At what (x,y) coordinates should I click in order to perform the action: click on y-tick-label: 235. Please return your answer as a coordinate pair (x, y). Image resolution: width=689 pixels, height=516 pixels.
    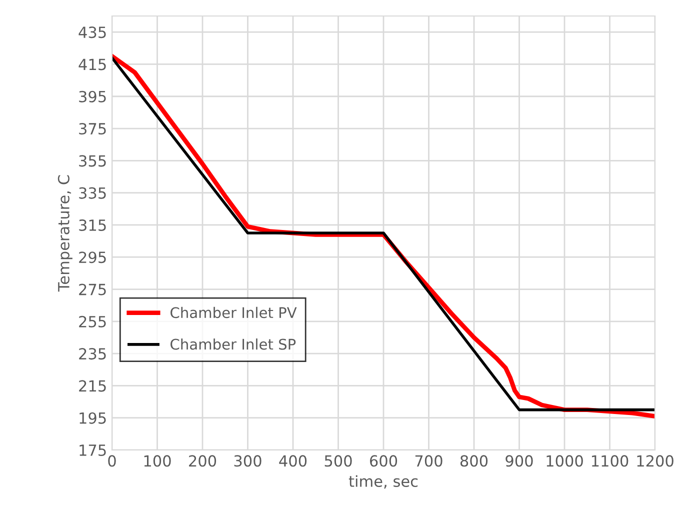
    Looking at the image, I should click on (92, 354).